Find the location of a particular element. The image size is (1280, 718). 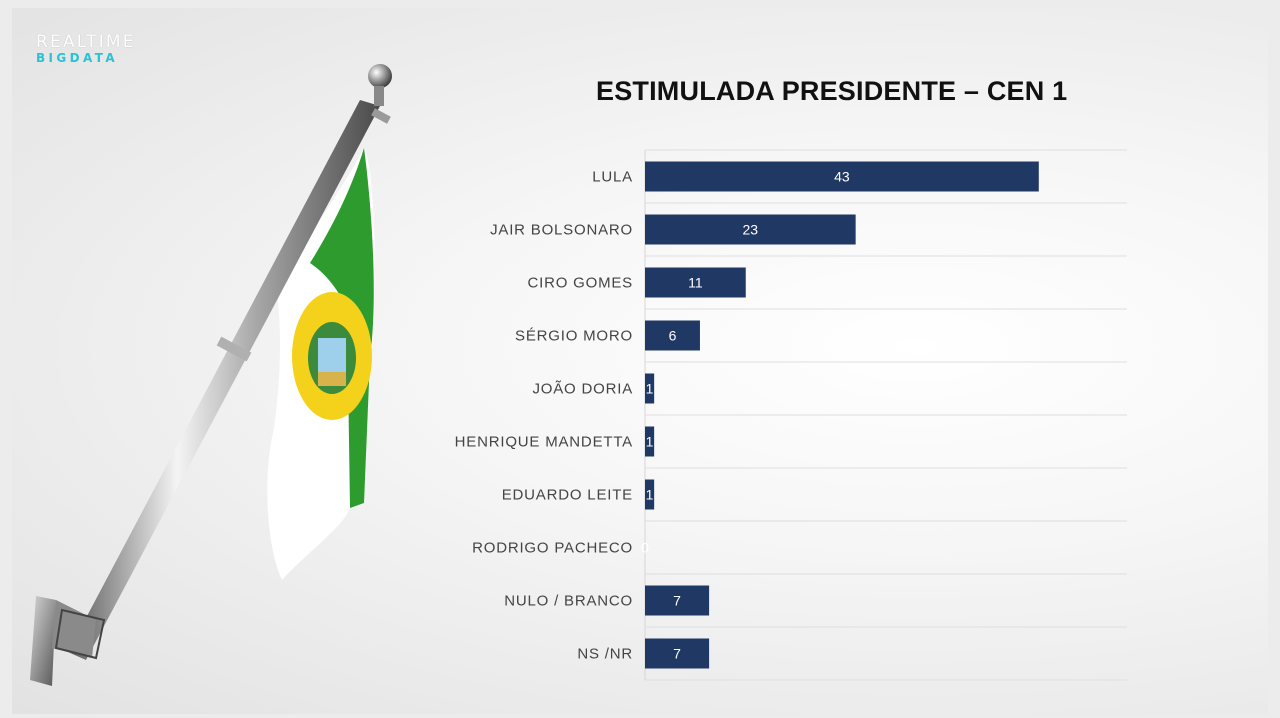

realtime-bigdata-logo: REALTIME BIGDATA is located at coordinates (86, 48).